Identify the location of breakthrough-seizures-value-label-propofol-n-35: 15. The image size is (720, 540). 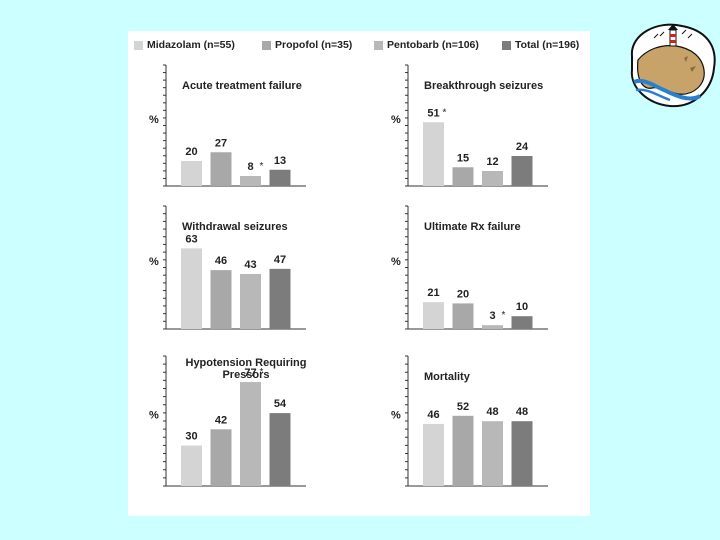
(463, 158).